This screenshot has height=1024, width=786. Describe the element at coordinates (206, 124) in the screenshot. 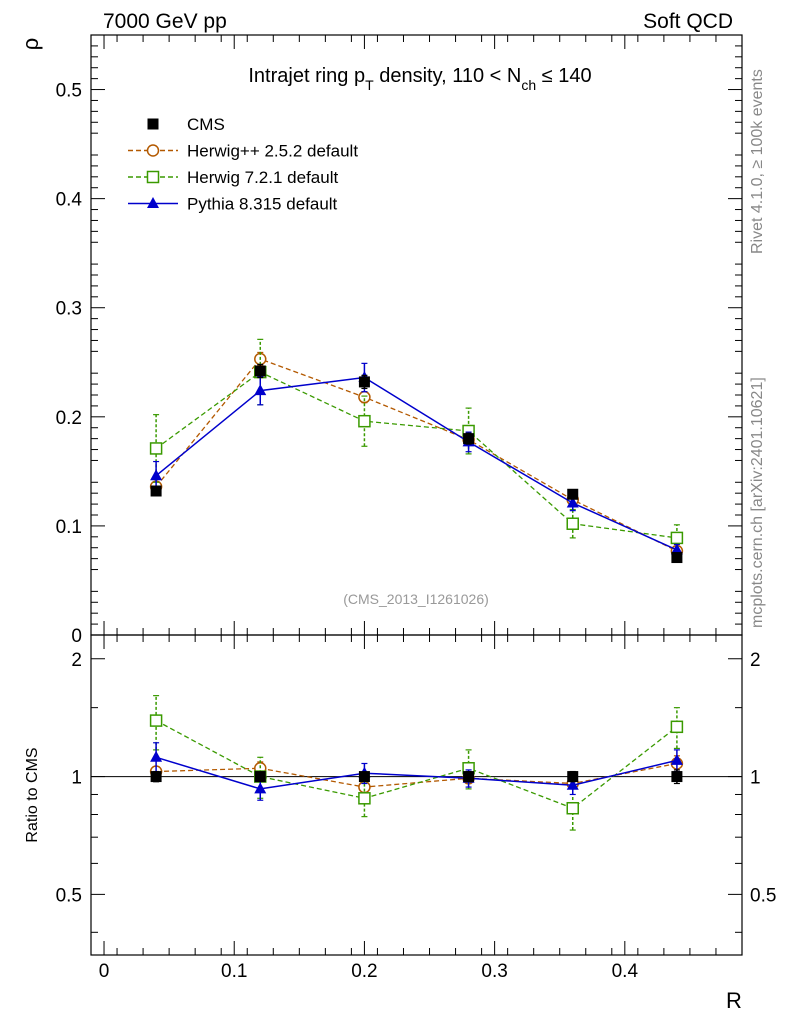

I see `legend-label: CMS` at that location.